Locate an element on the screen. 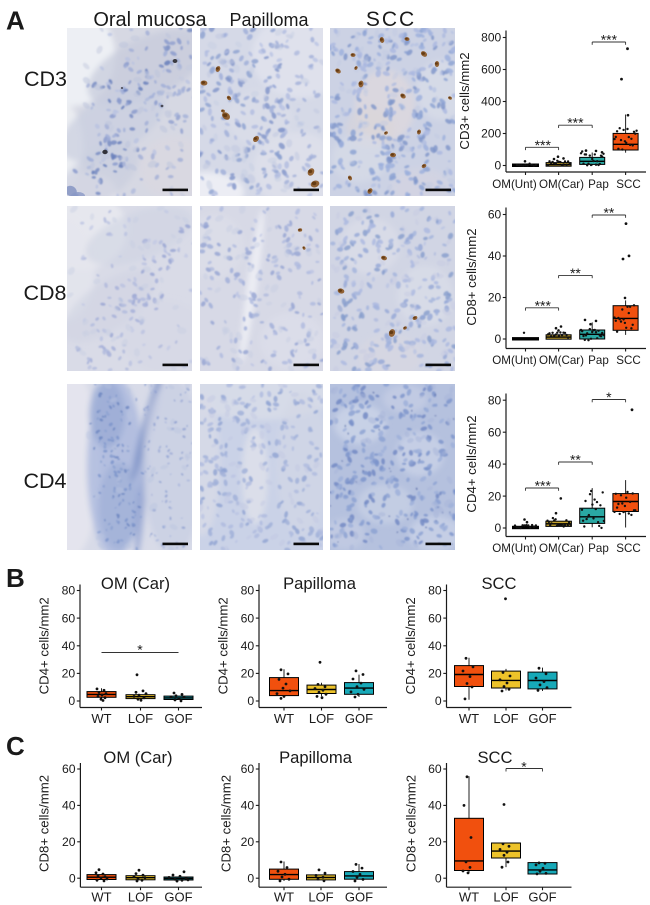 This screenshot has height=905, width=650. svg-text: Oral mucosa is located at coordinates (150, 20).